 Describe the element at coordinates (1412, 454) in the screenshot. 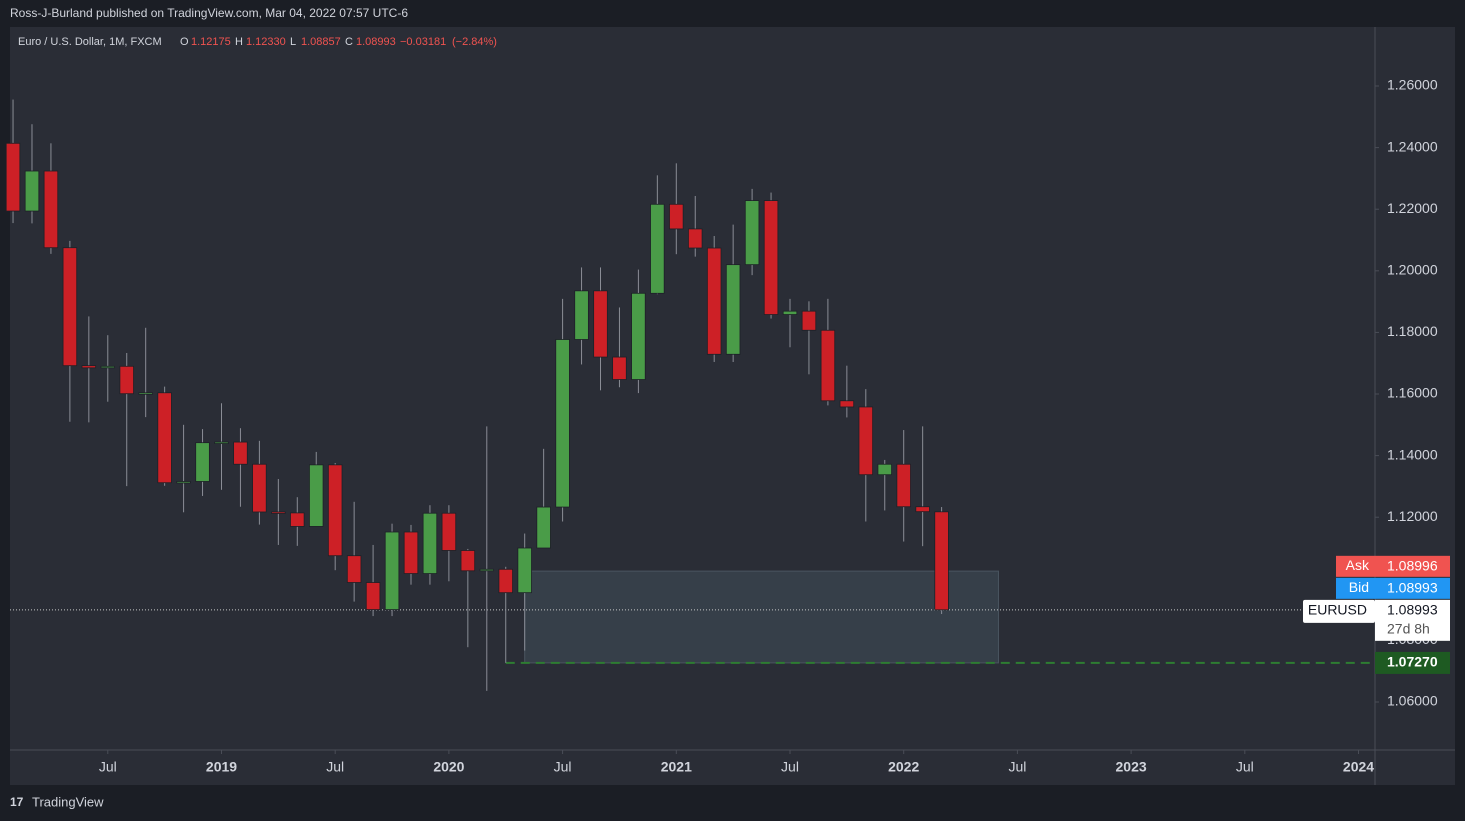

I see `y-tick-label: 1.14000` at that location.